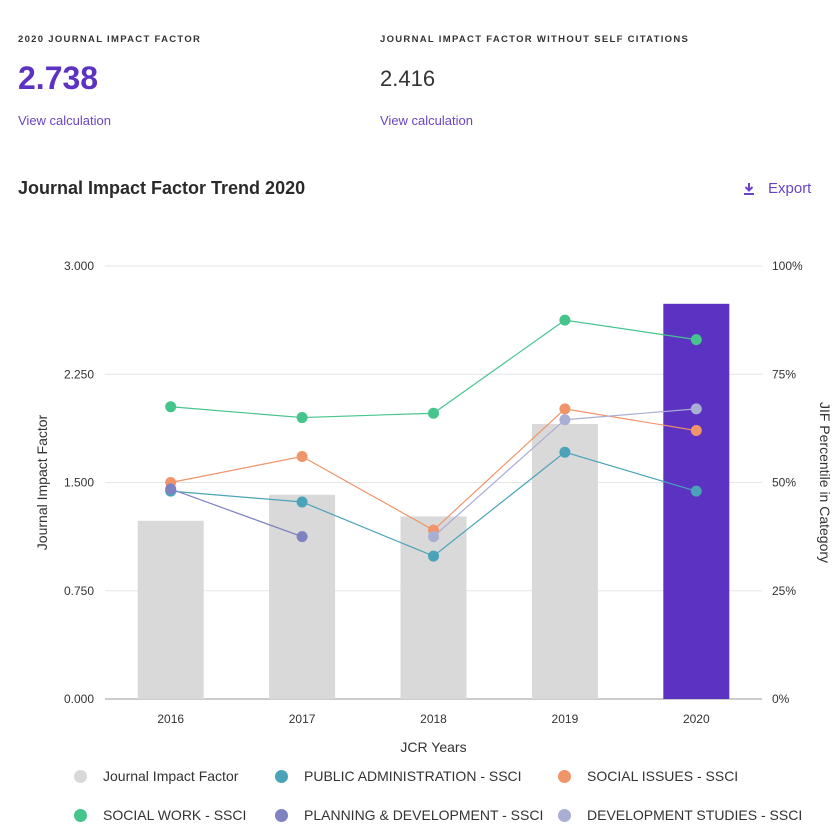  I want to click on legend-label: DEVELOPMENT STUDIES - SSCI, so click(695, 815).